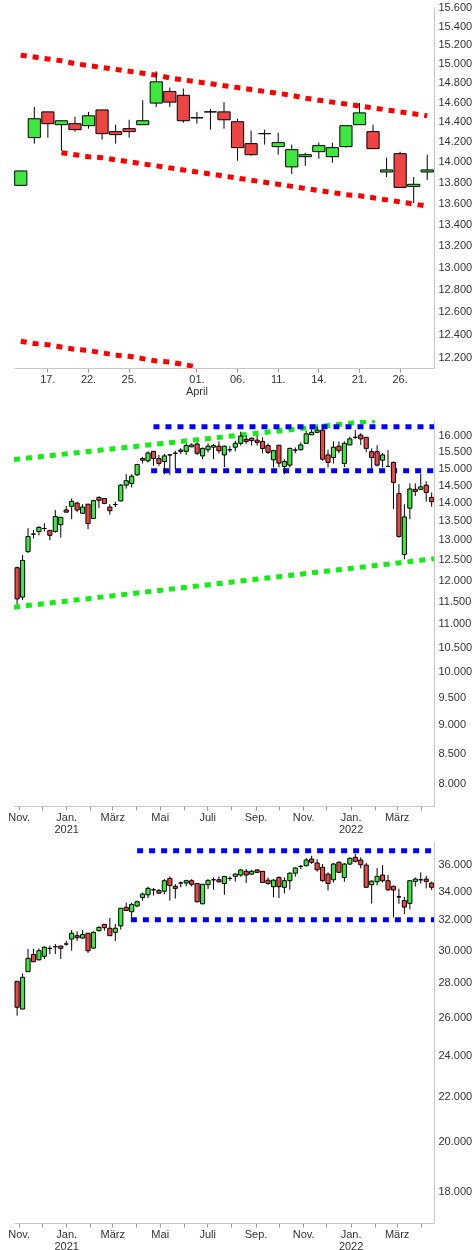  I want to click on x-tick-label: 21., so click(359, 378).